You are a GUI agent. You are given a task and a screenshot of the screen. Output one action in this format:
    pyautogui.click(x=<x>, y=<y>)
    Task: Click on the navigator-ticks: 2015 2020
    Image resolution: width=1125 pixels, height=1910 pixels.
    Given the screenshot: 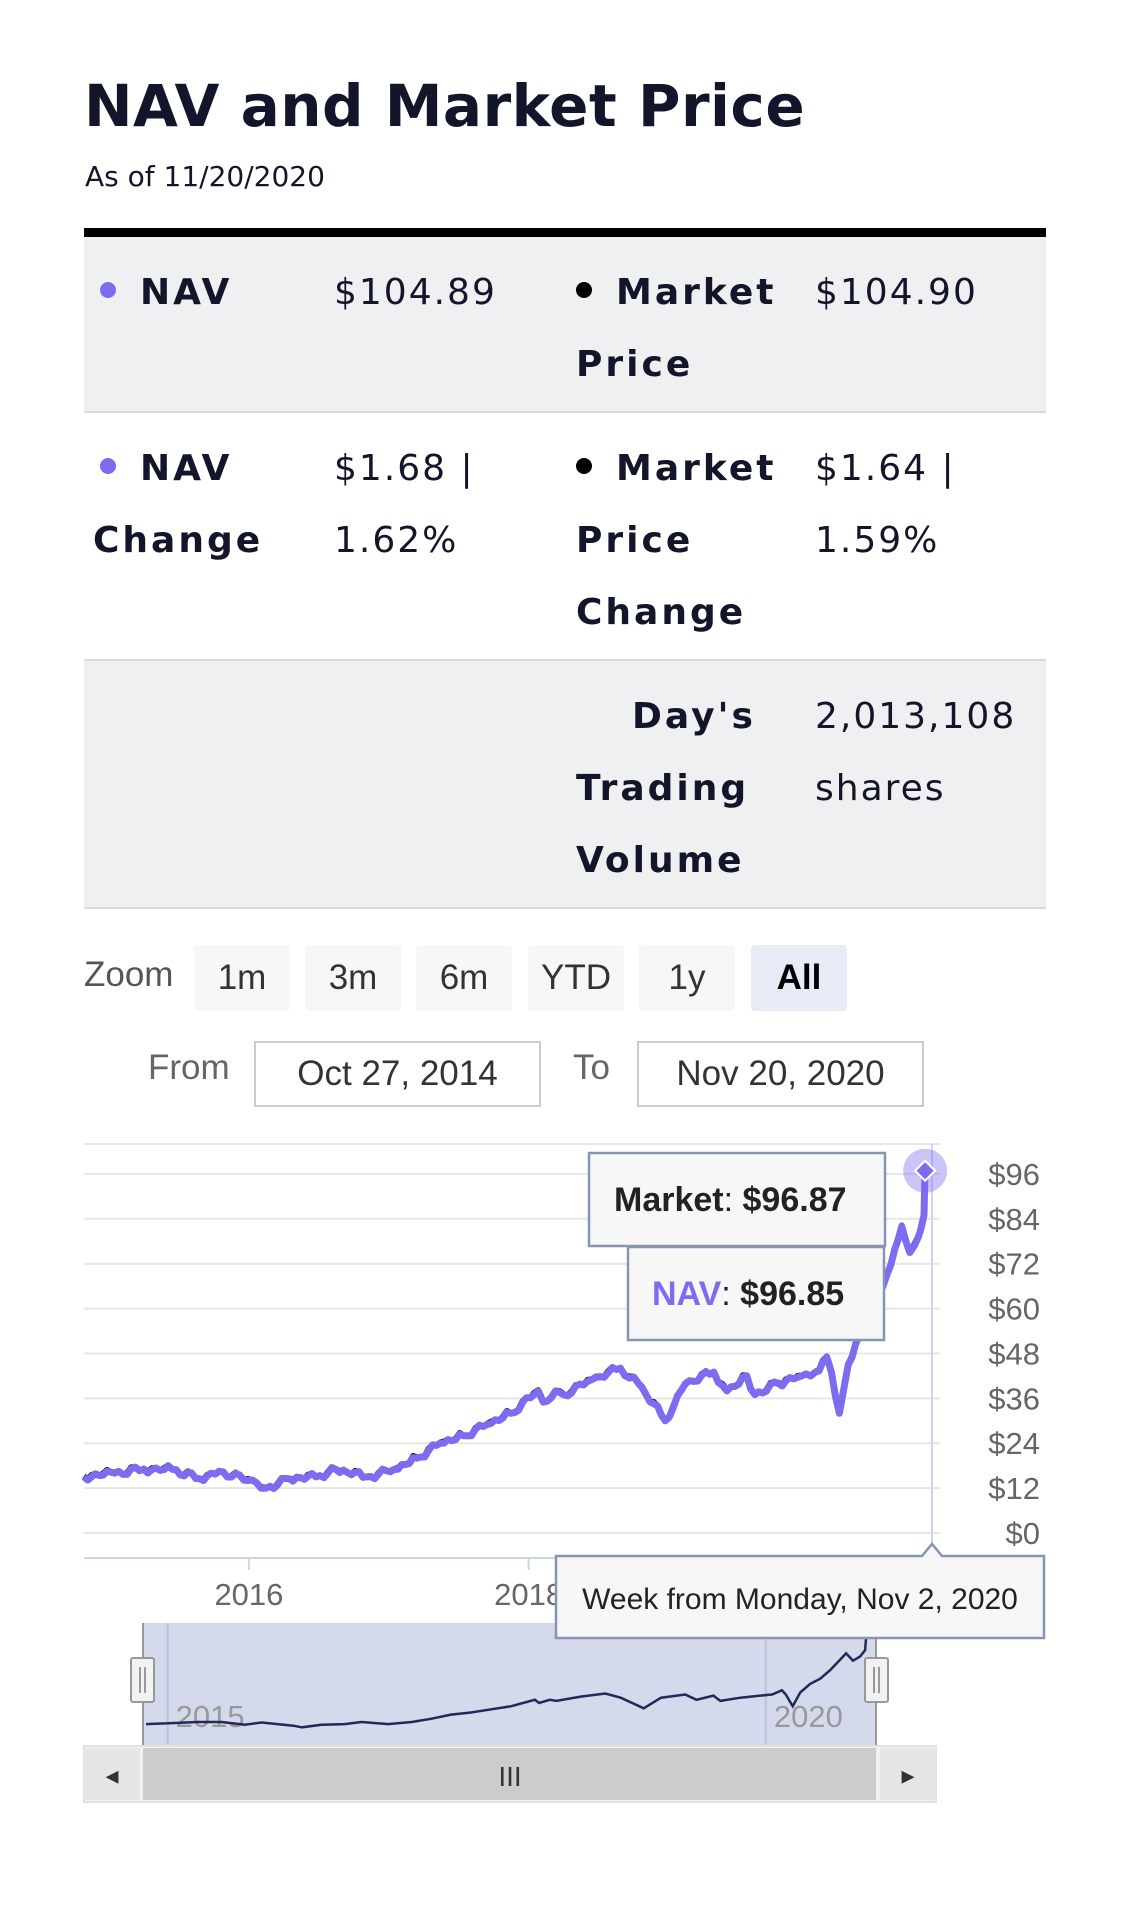 What is the action you would take?
    pyautogui.click(x=504, y=1684)
    